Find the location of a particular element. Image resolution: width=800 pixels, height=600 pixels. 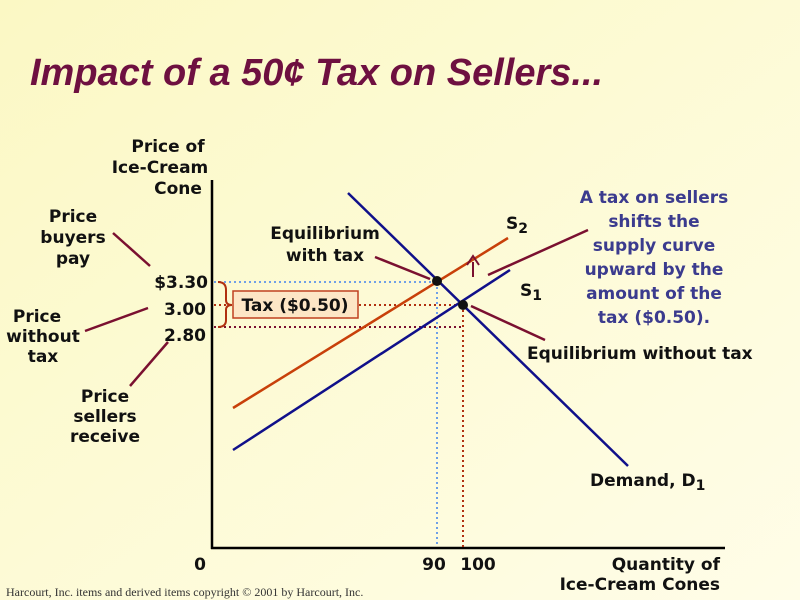

supply-with-tax-curve is located at coordinates (370, 323).